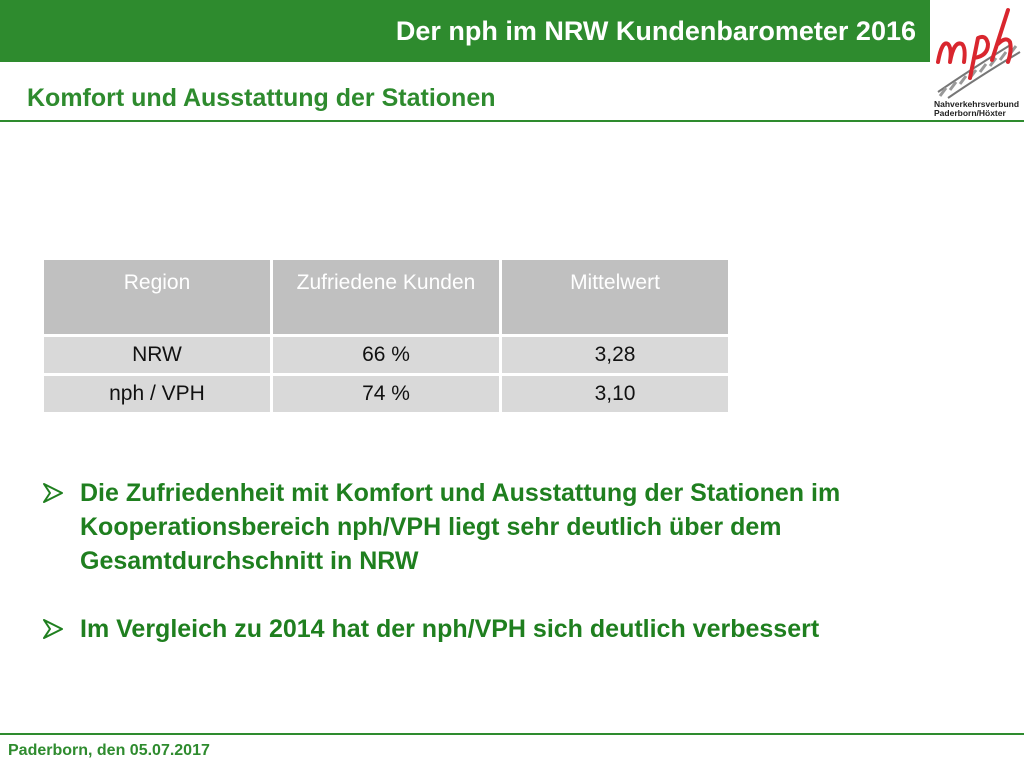 This screenshot has width=1024, height=768. I want to click on table-row: nph / VPH 74 % 3,10, so click(386, 394).